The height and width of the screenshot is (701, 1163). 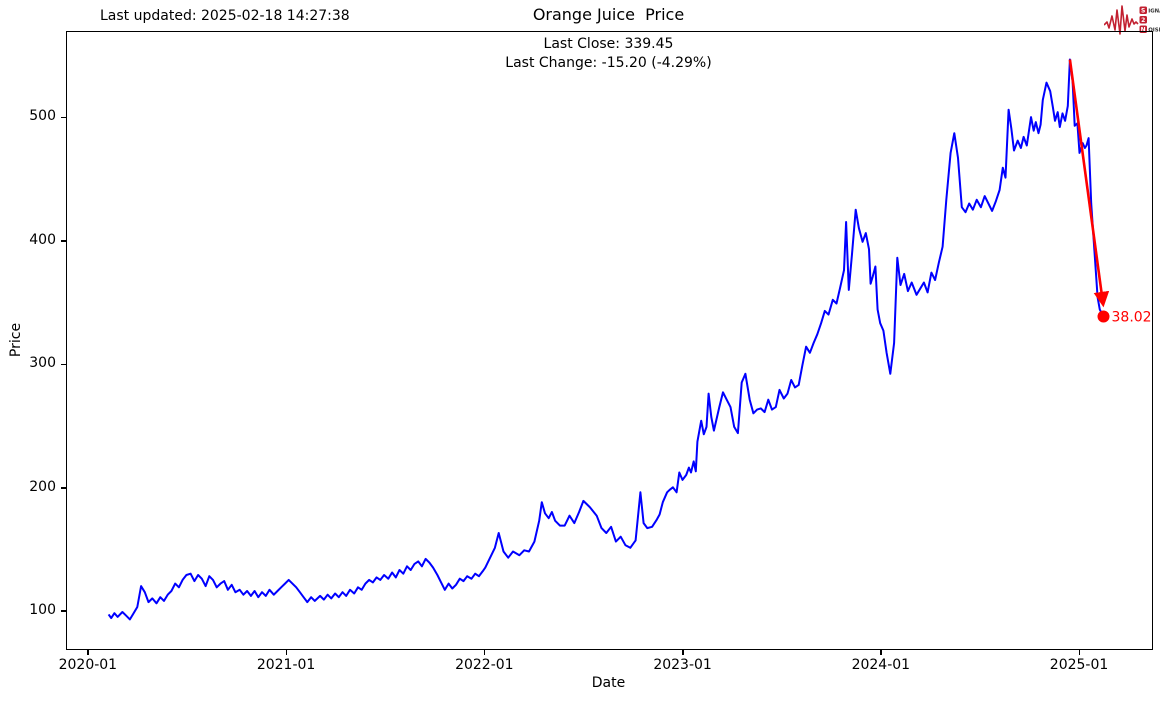 I want to click on y-tick-label: 100, so click(x=42, y=609).